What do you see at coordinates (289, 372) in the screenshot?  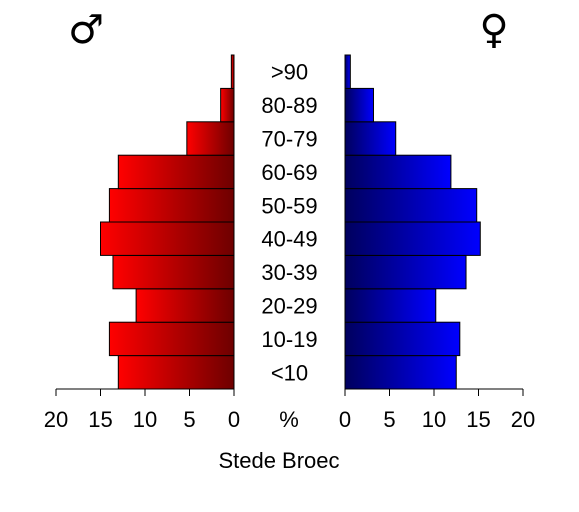 I see `age-group-label: <10` at bounding box center [289, 372].